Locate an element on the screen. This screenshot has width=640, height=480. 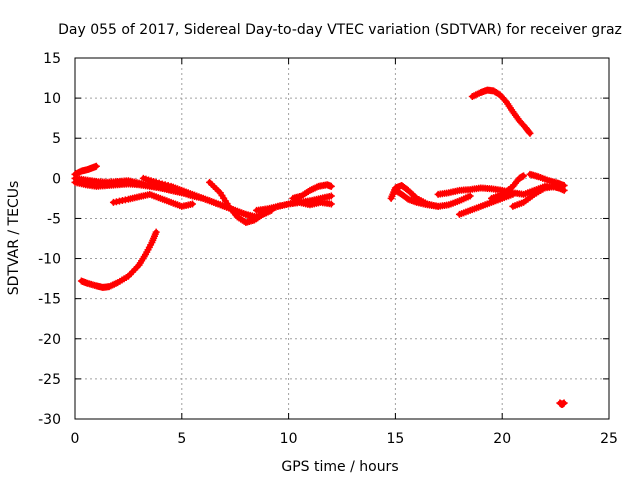
y-tick-label: -25 is located at coordinates (49, 380).